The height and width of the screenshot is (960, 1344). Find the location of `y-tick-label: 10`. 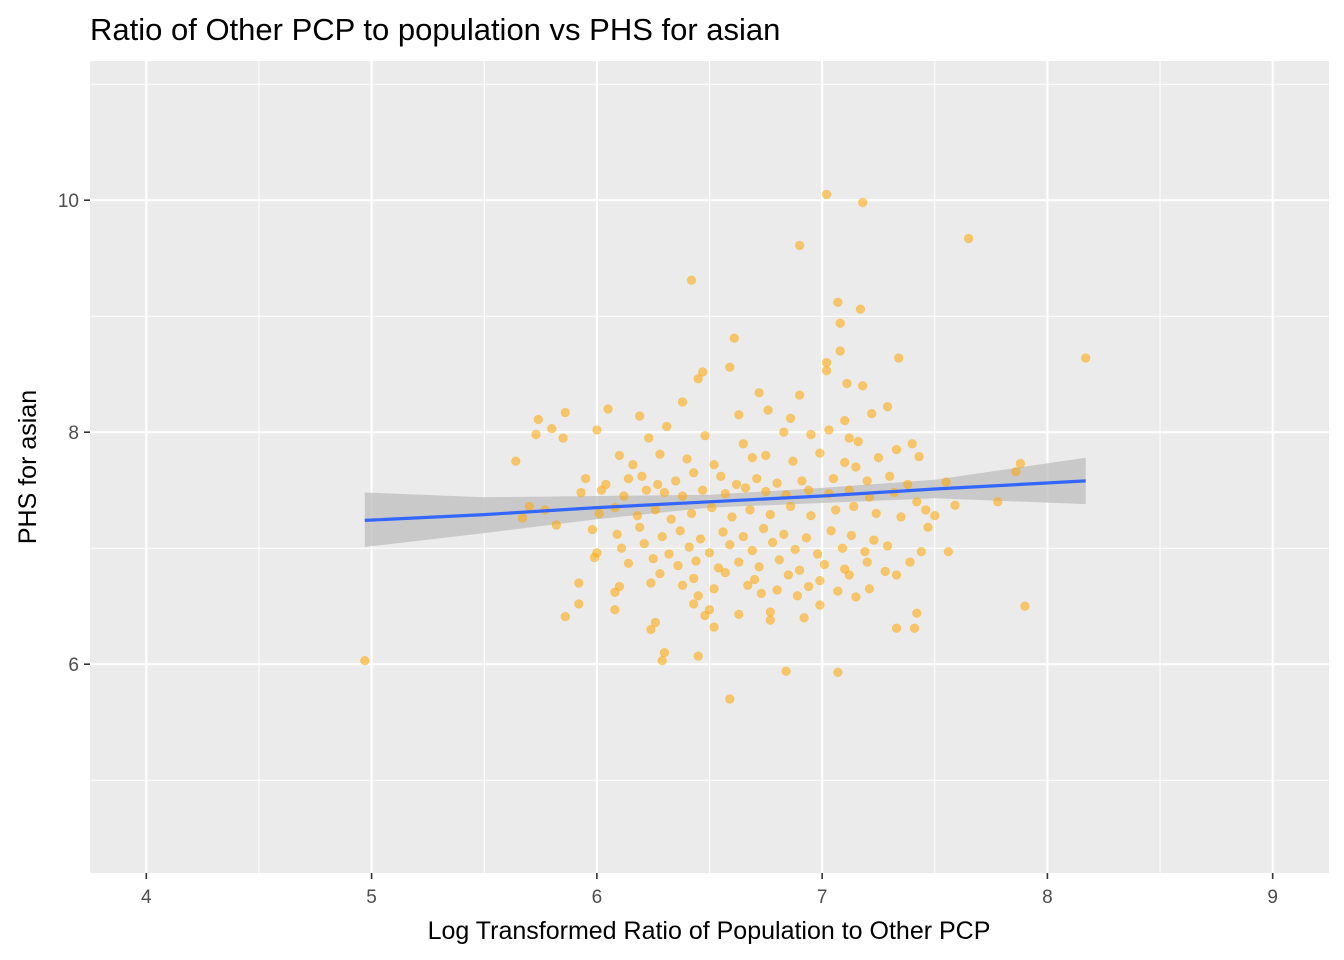

y-tick-label: 10 is located at coordinates (68, 201).